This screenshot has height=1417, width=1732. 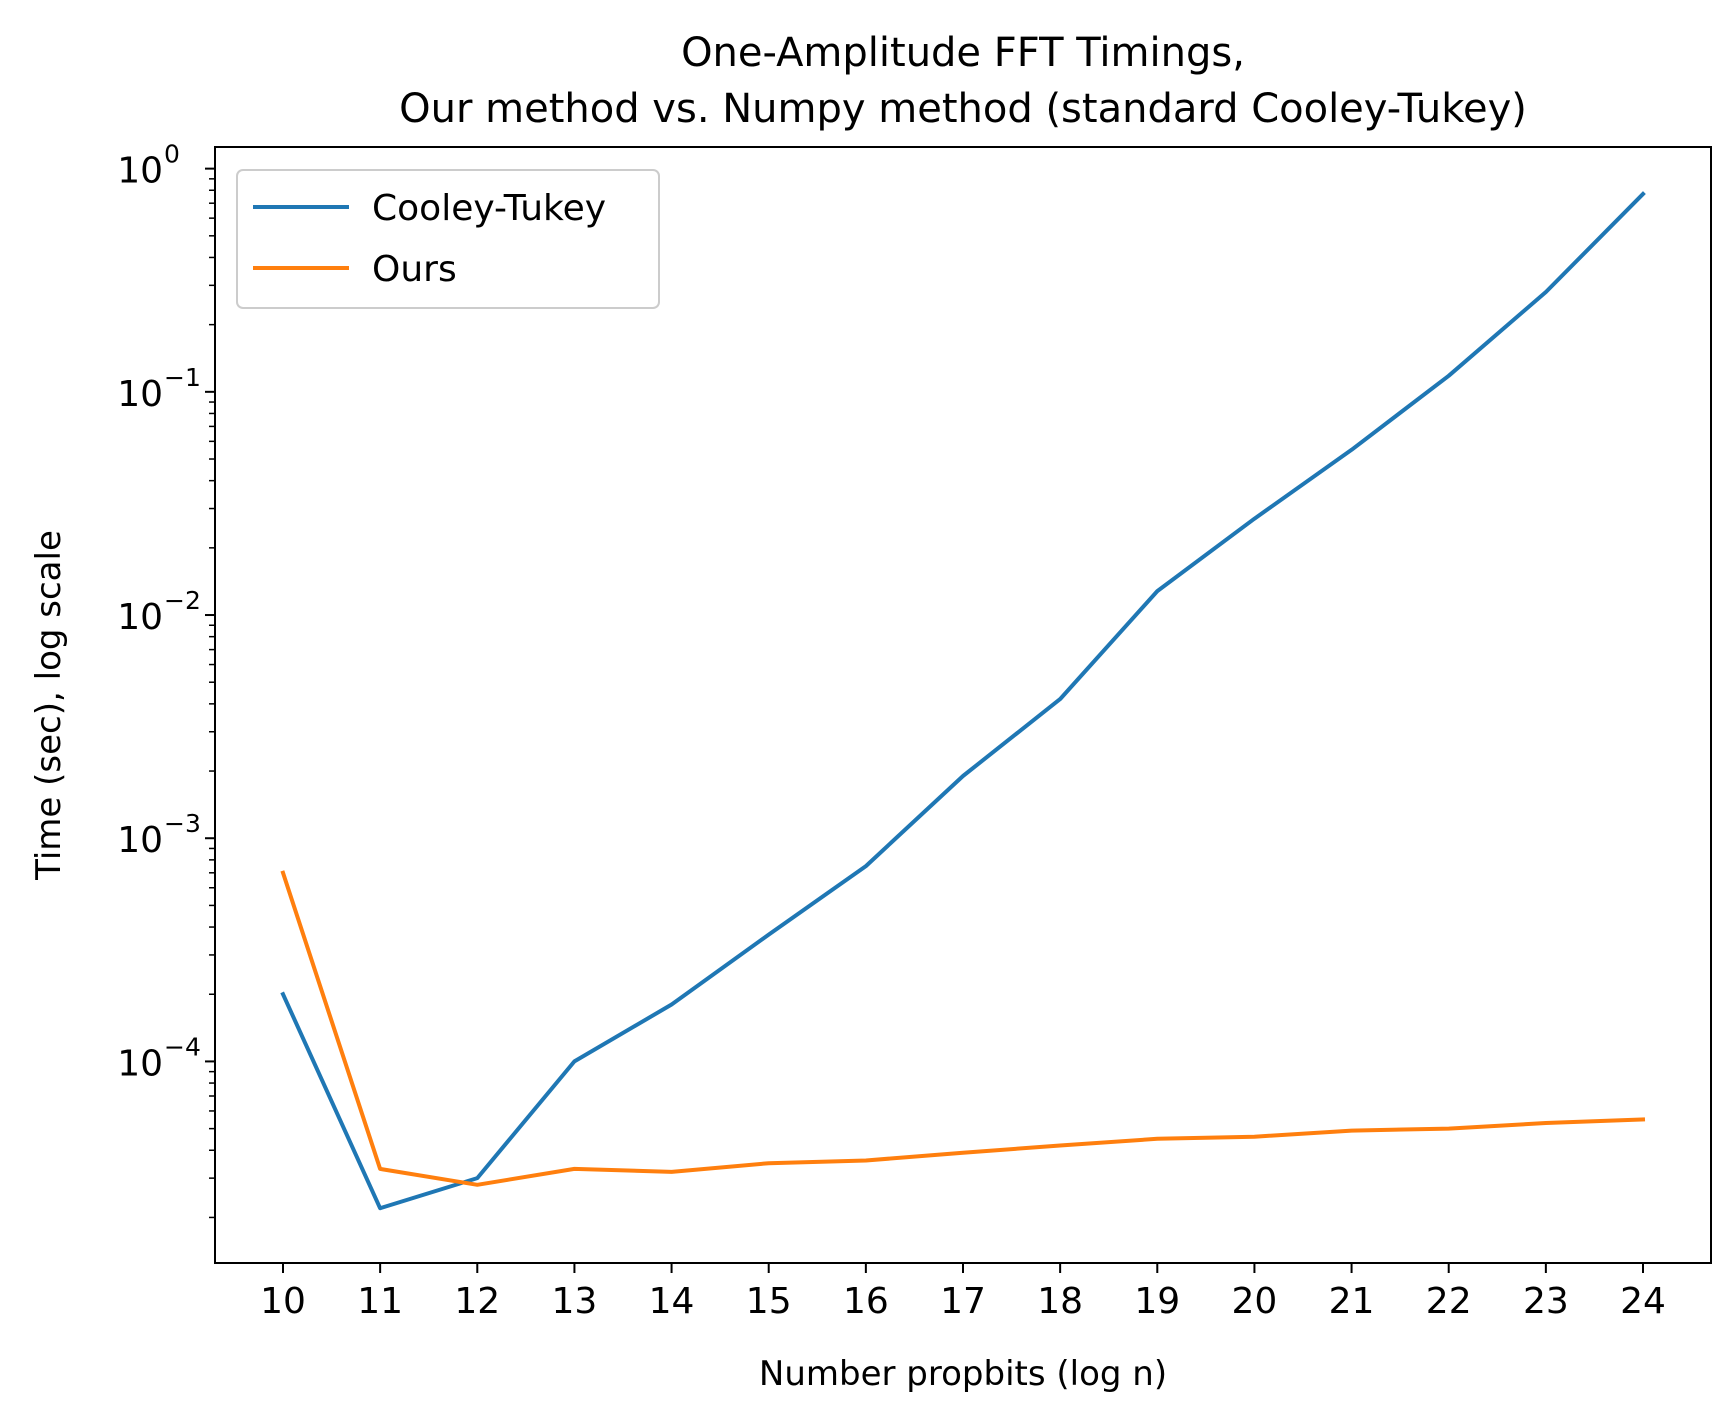 I want to click on y-tick-exponent-2: −2, so click(x=182, y=600).